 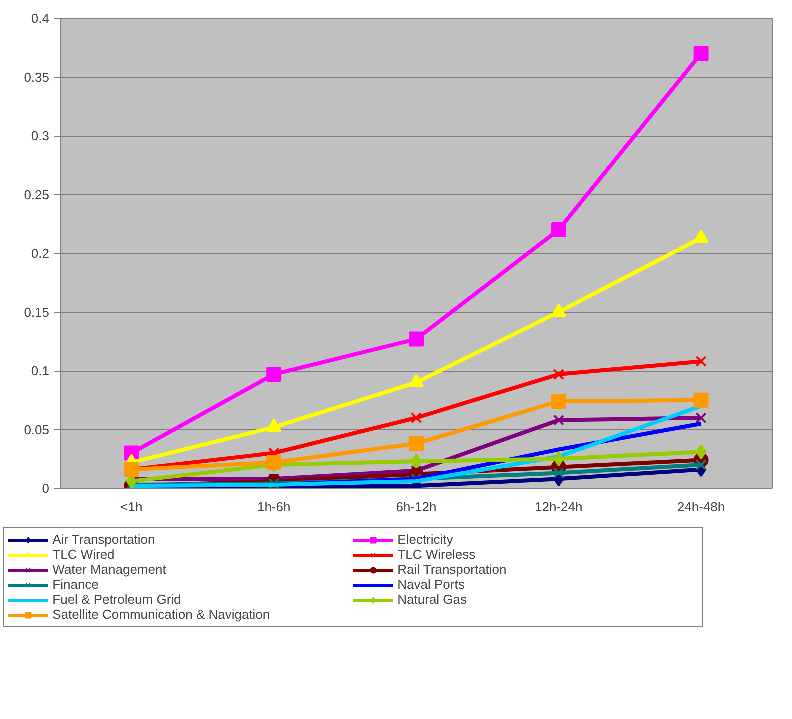 I want to click on legend-label: Air Transportation, so click(x=104, y=539).